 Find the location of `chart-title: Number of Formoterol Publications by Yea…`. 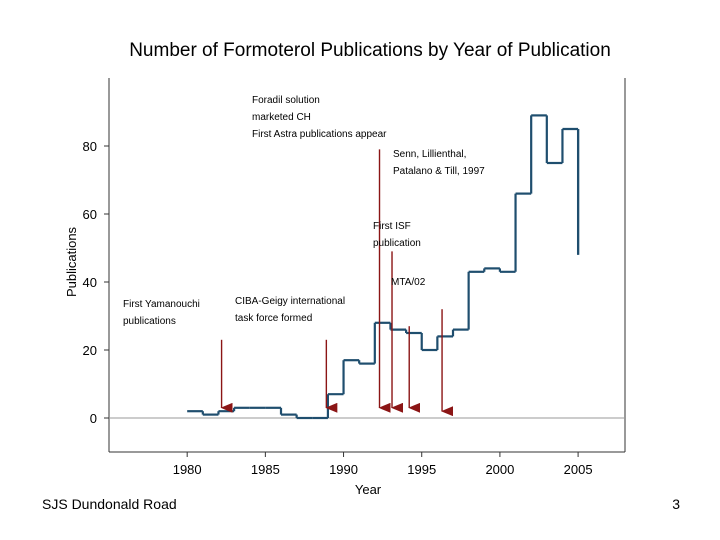

chart-title: Number of Formoterol Publications by Yea… is located at coordinates (370, 50).